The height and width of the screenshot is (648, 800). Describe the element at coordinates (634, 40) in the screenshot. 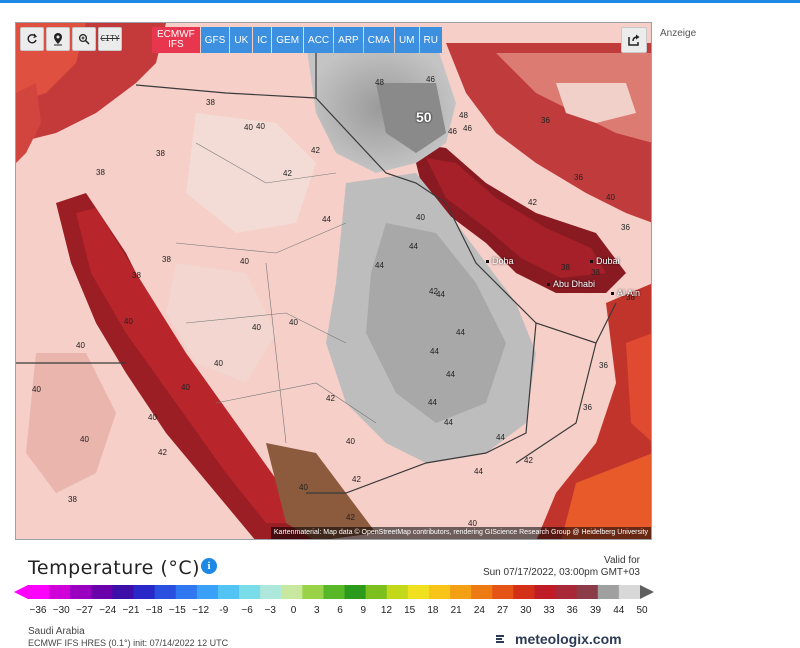

I see `share-icon` at that location.